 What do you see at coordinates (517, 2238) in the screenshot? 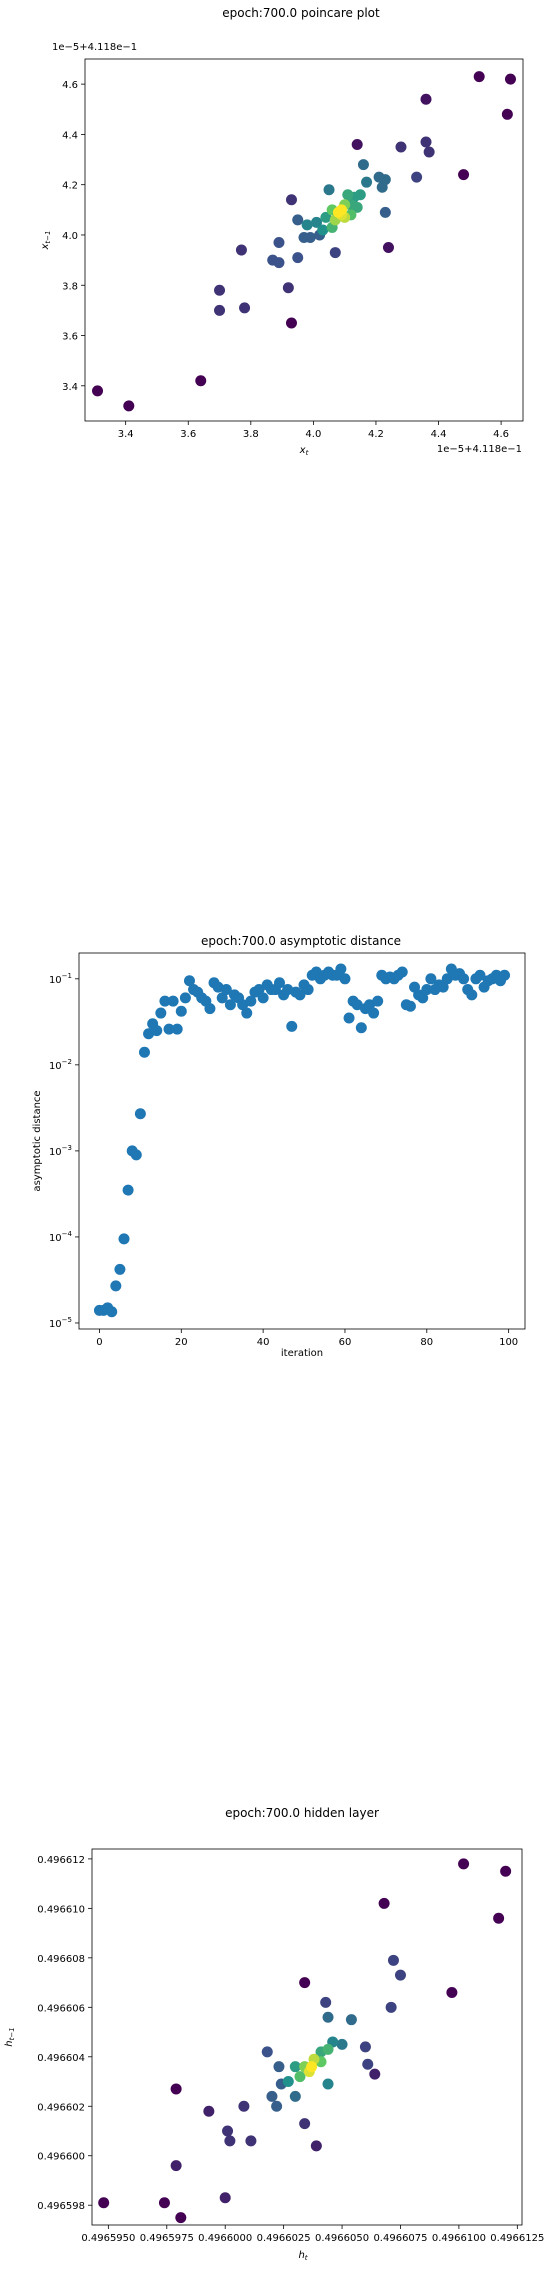
I see `hidden-layer-x-tick-label: 0.4966125` at bounding box center [517, 2238].